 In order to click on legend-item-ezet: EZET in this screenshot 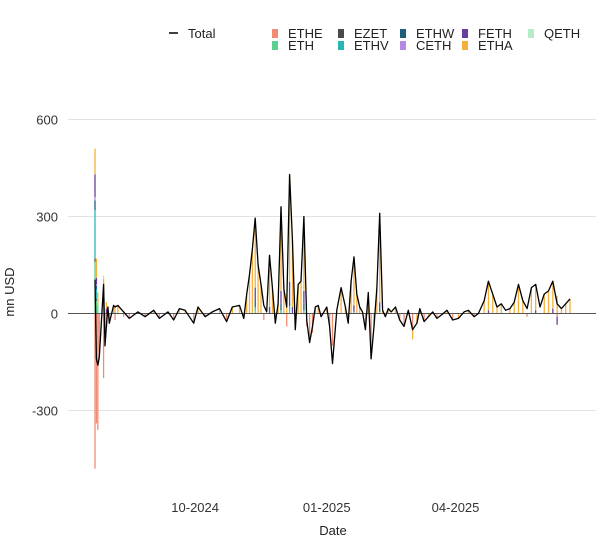, I will do `click(362, 33)`.